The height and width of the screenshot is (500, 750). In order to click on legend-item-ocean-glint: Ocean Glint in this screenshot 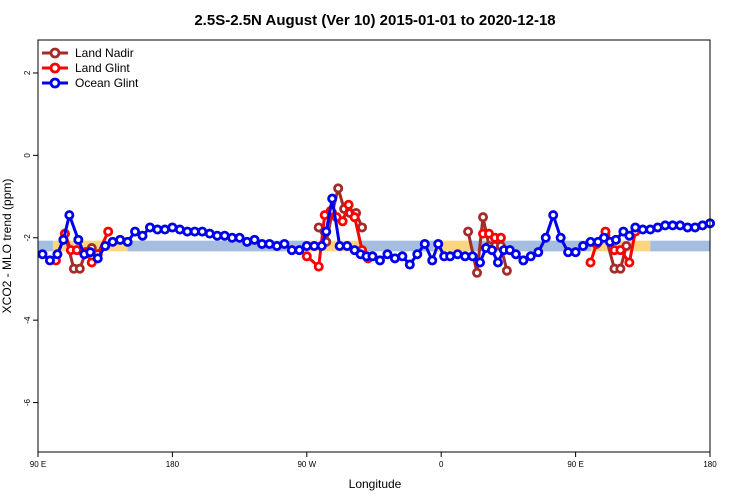, I will do `click(90, 83)`.